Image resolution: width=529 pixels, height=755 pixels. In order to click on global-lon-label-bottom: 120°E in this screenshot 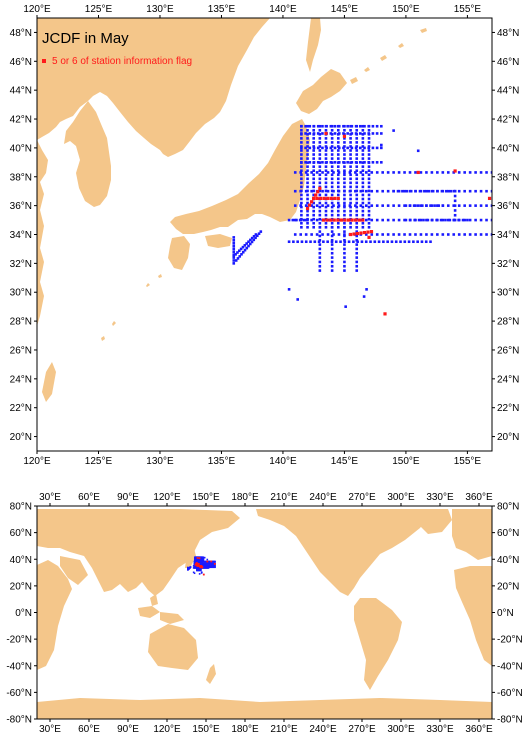, I will do `click(167, 729)`.